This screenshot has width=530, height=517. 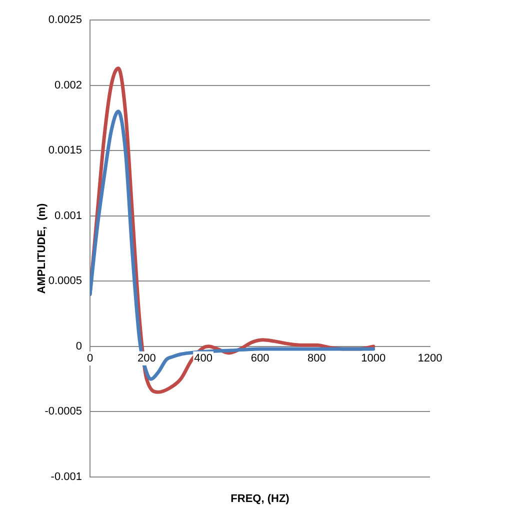 I want to click on x-tick-label: 0, so click(x=90, y=358).